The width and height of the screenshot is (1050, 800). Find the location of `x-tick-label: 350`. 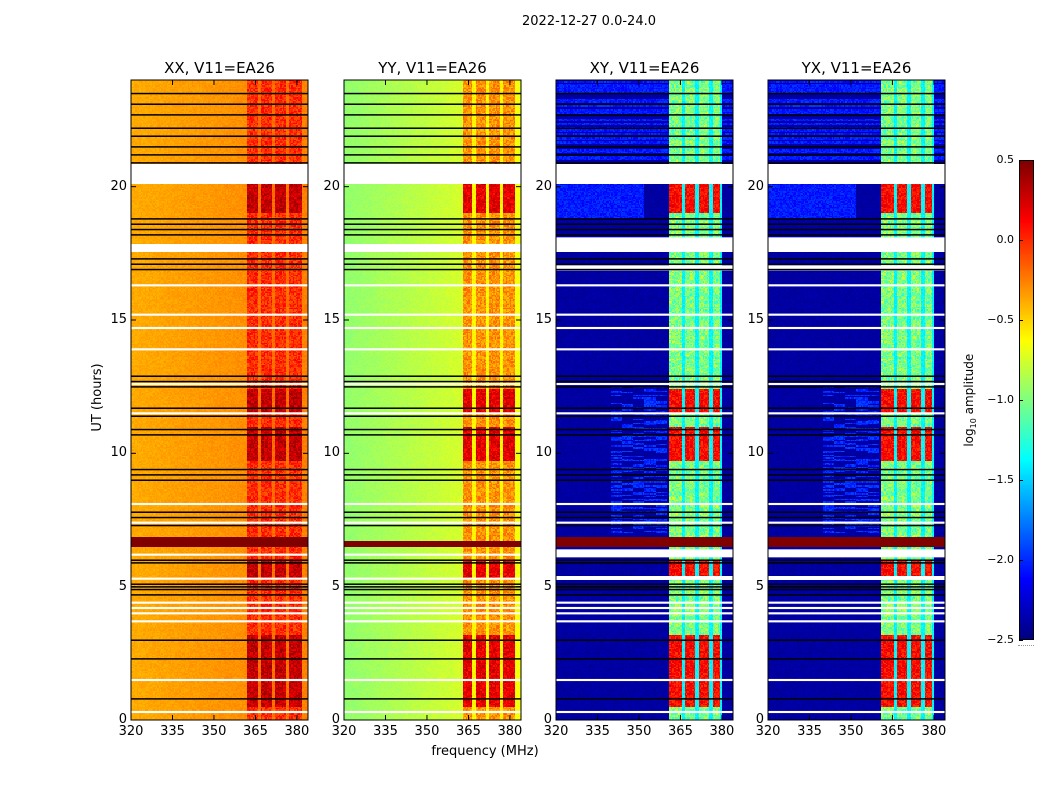

x-tick-label: 350 is located at coordinates (214, 731).